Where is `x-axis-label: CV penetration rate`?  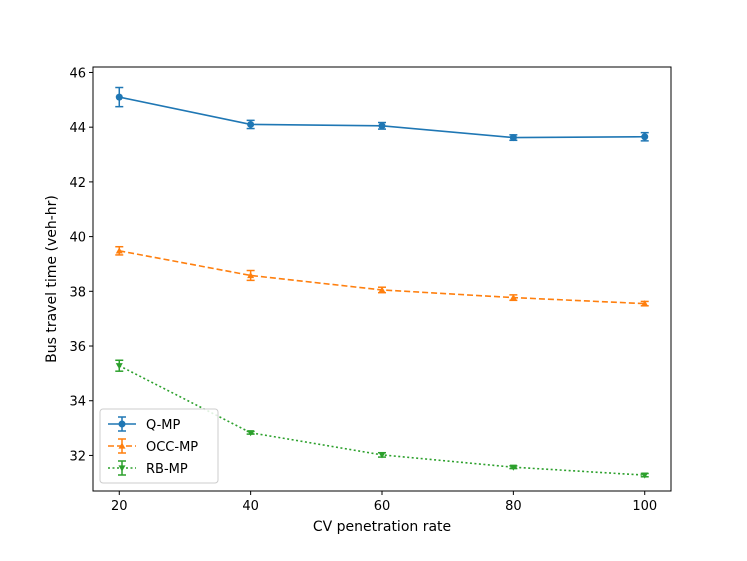 x-axis-label: CV penetration rate is located at coordinates (382, 527).